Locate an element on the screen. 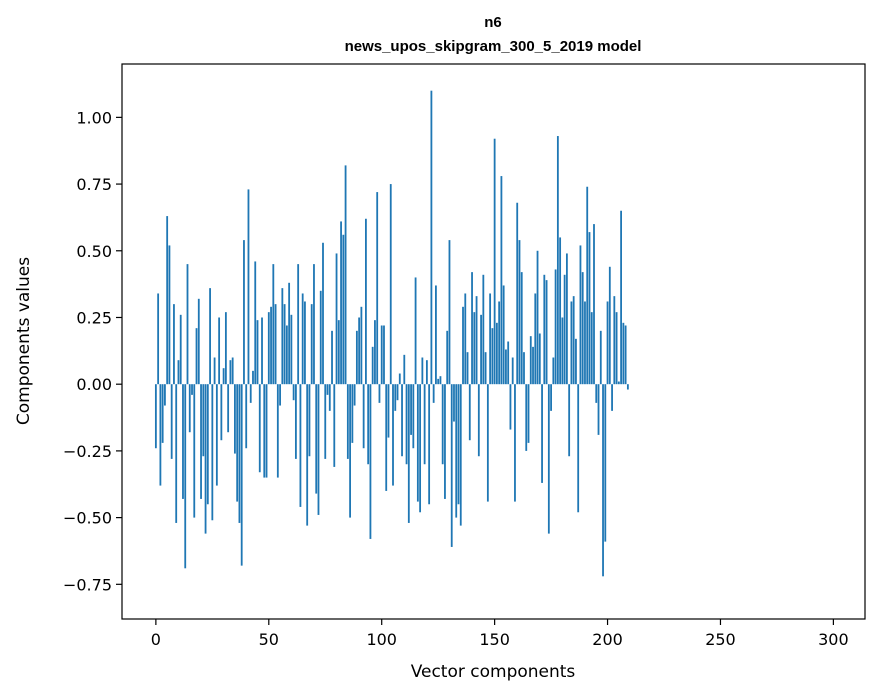 The height and width of the screenshot is (696, 880). x-tick-label: 50 is located at coordinates (269, 639).